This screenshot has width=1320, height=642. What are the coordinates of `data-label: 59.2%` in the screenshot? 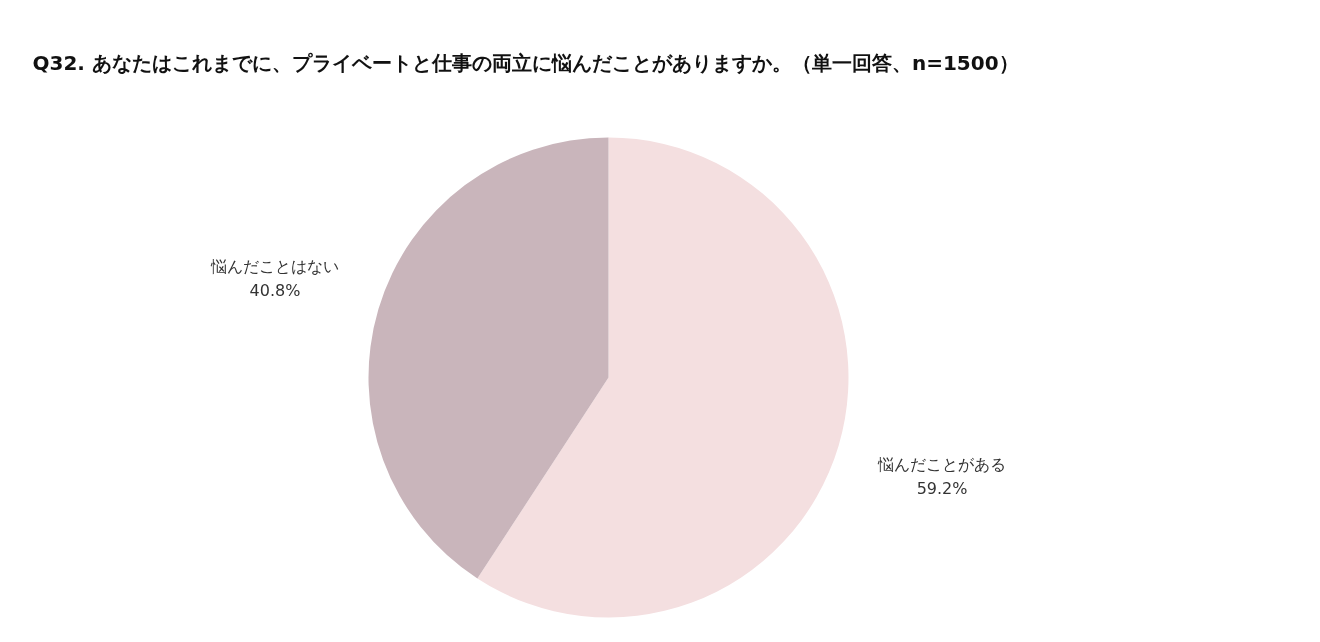 It's located at (942, 489).